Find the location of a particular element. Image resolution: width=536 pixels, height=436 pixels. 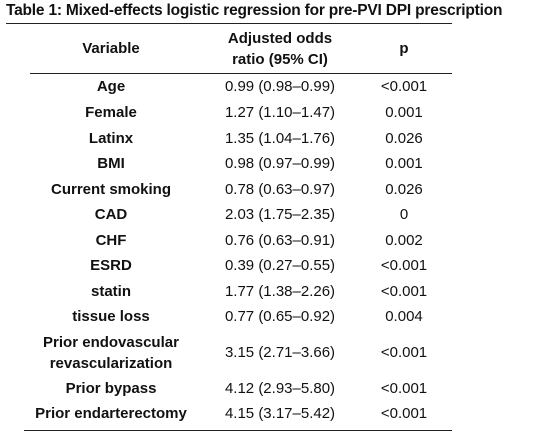

row-variable: Prior endarterectomy is located at coordinates (111, 413).